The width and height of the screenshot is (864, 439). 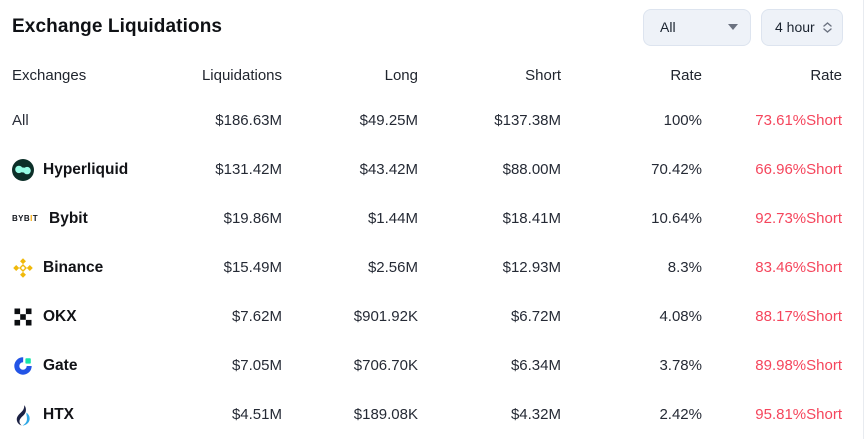 I want to click on short-rate-value: 73.61%Short, so click(x=798, y=120).